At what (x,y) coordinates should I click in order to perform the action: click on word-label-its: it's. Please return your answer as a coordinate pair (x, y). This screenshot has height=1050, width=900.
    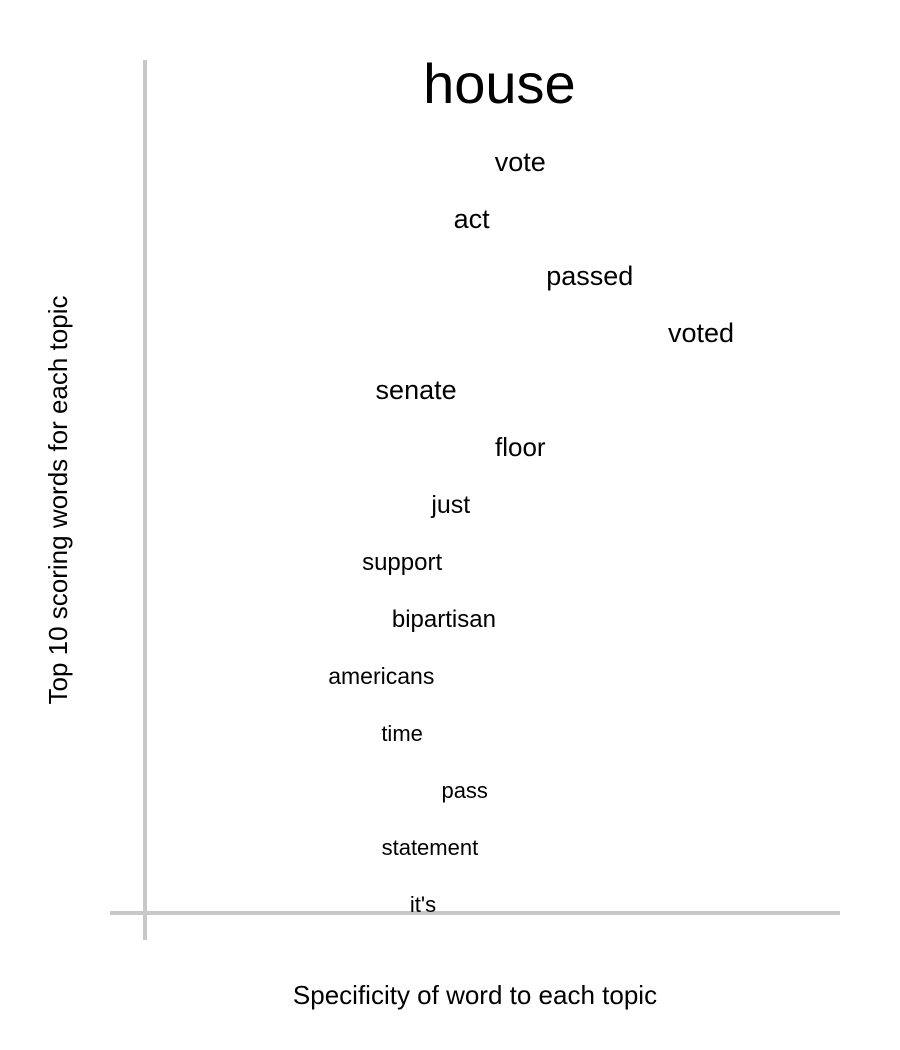
    Looking at the image, I should click on (423, 904).